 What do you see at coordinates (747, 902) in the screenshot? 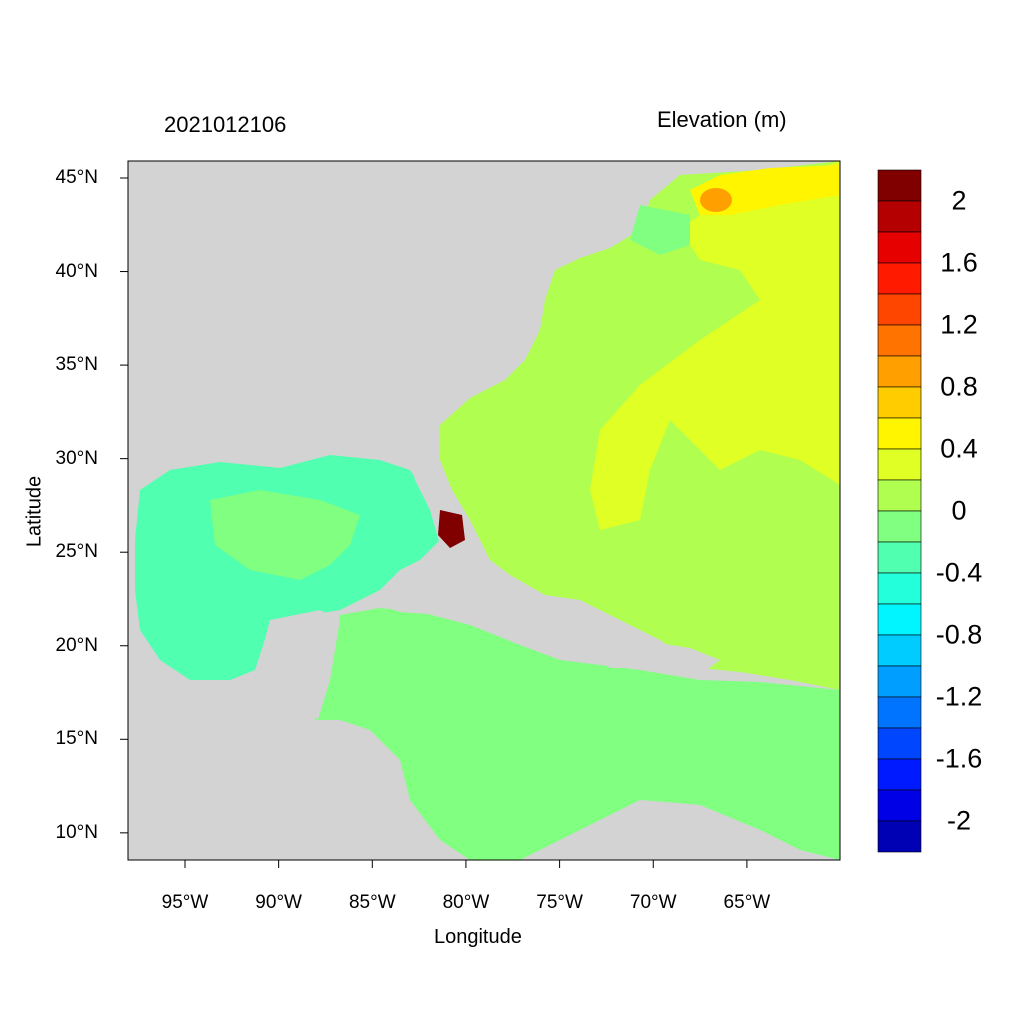
I see `x-tick-label: 65°W` at bounding box center [747, 902].